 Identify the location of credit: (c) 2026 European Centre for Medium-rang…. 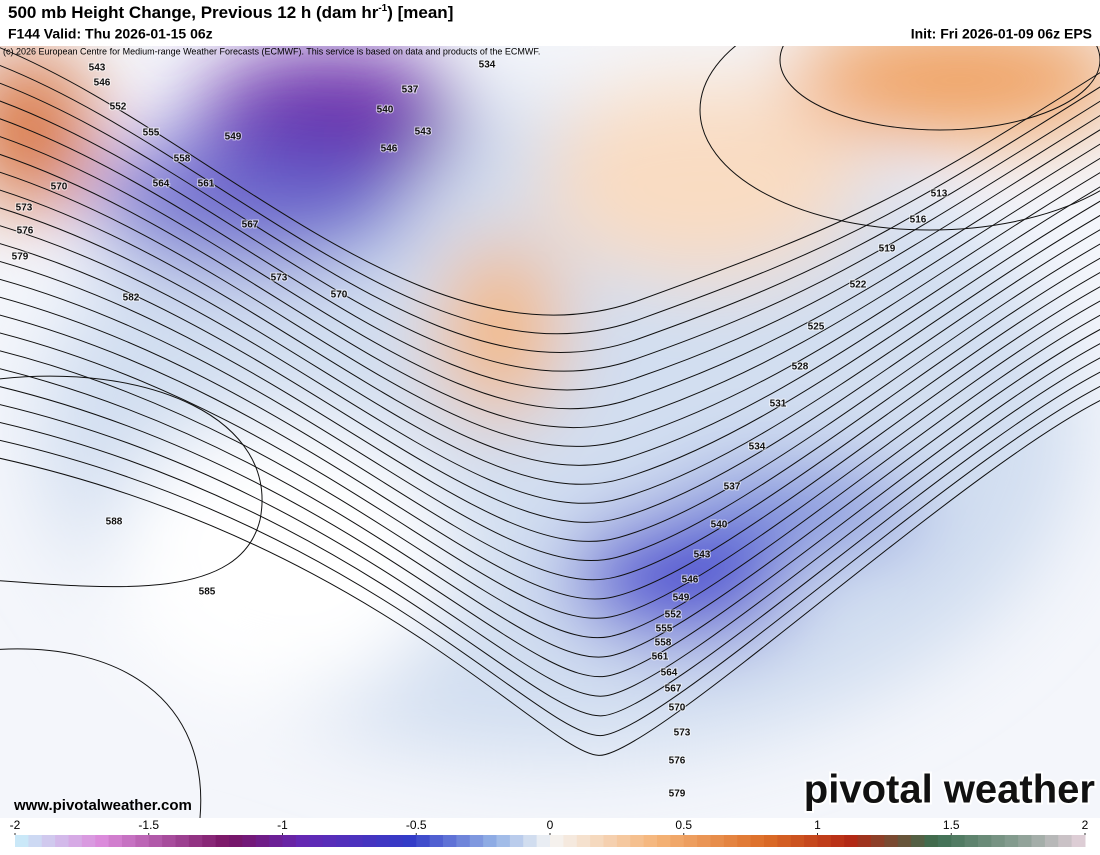
(271, 51).